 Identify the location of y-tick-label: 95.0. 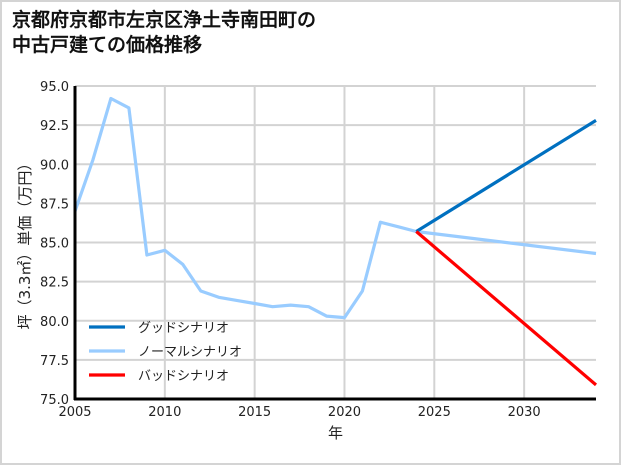
(54, 87).